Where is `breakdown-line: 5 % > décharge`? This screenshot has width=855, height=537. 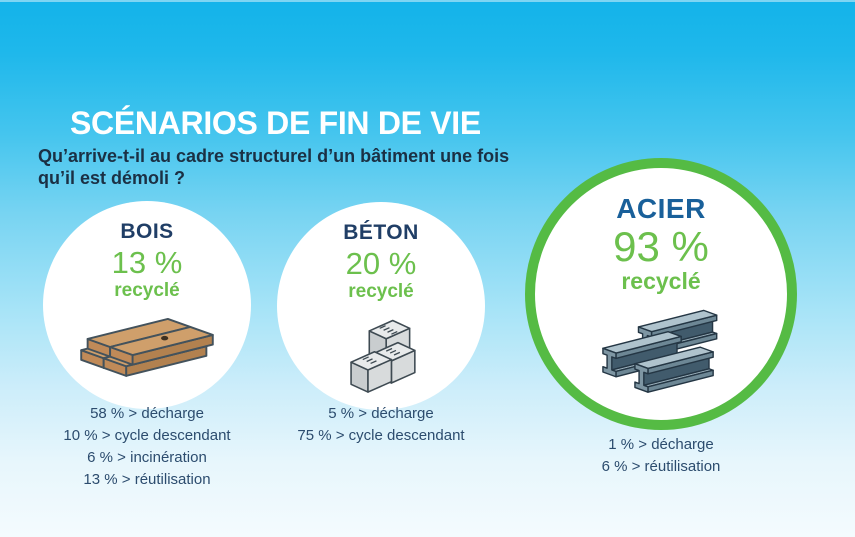
breakdown-line: 5 % > décharge is located at coordinates (381, 413).